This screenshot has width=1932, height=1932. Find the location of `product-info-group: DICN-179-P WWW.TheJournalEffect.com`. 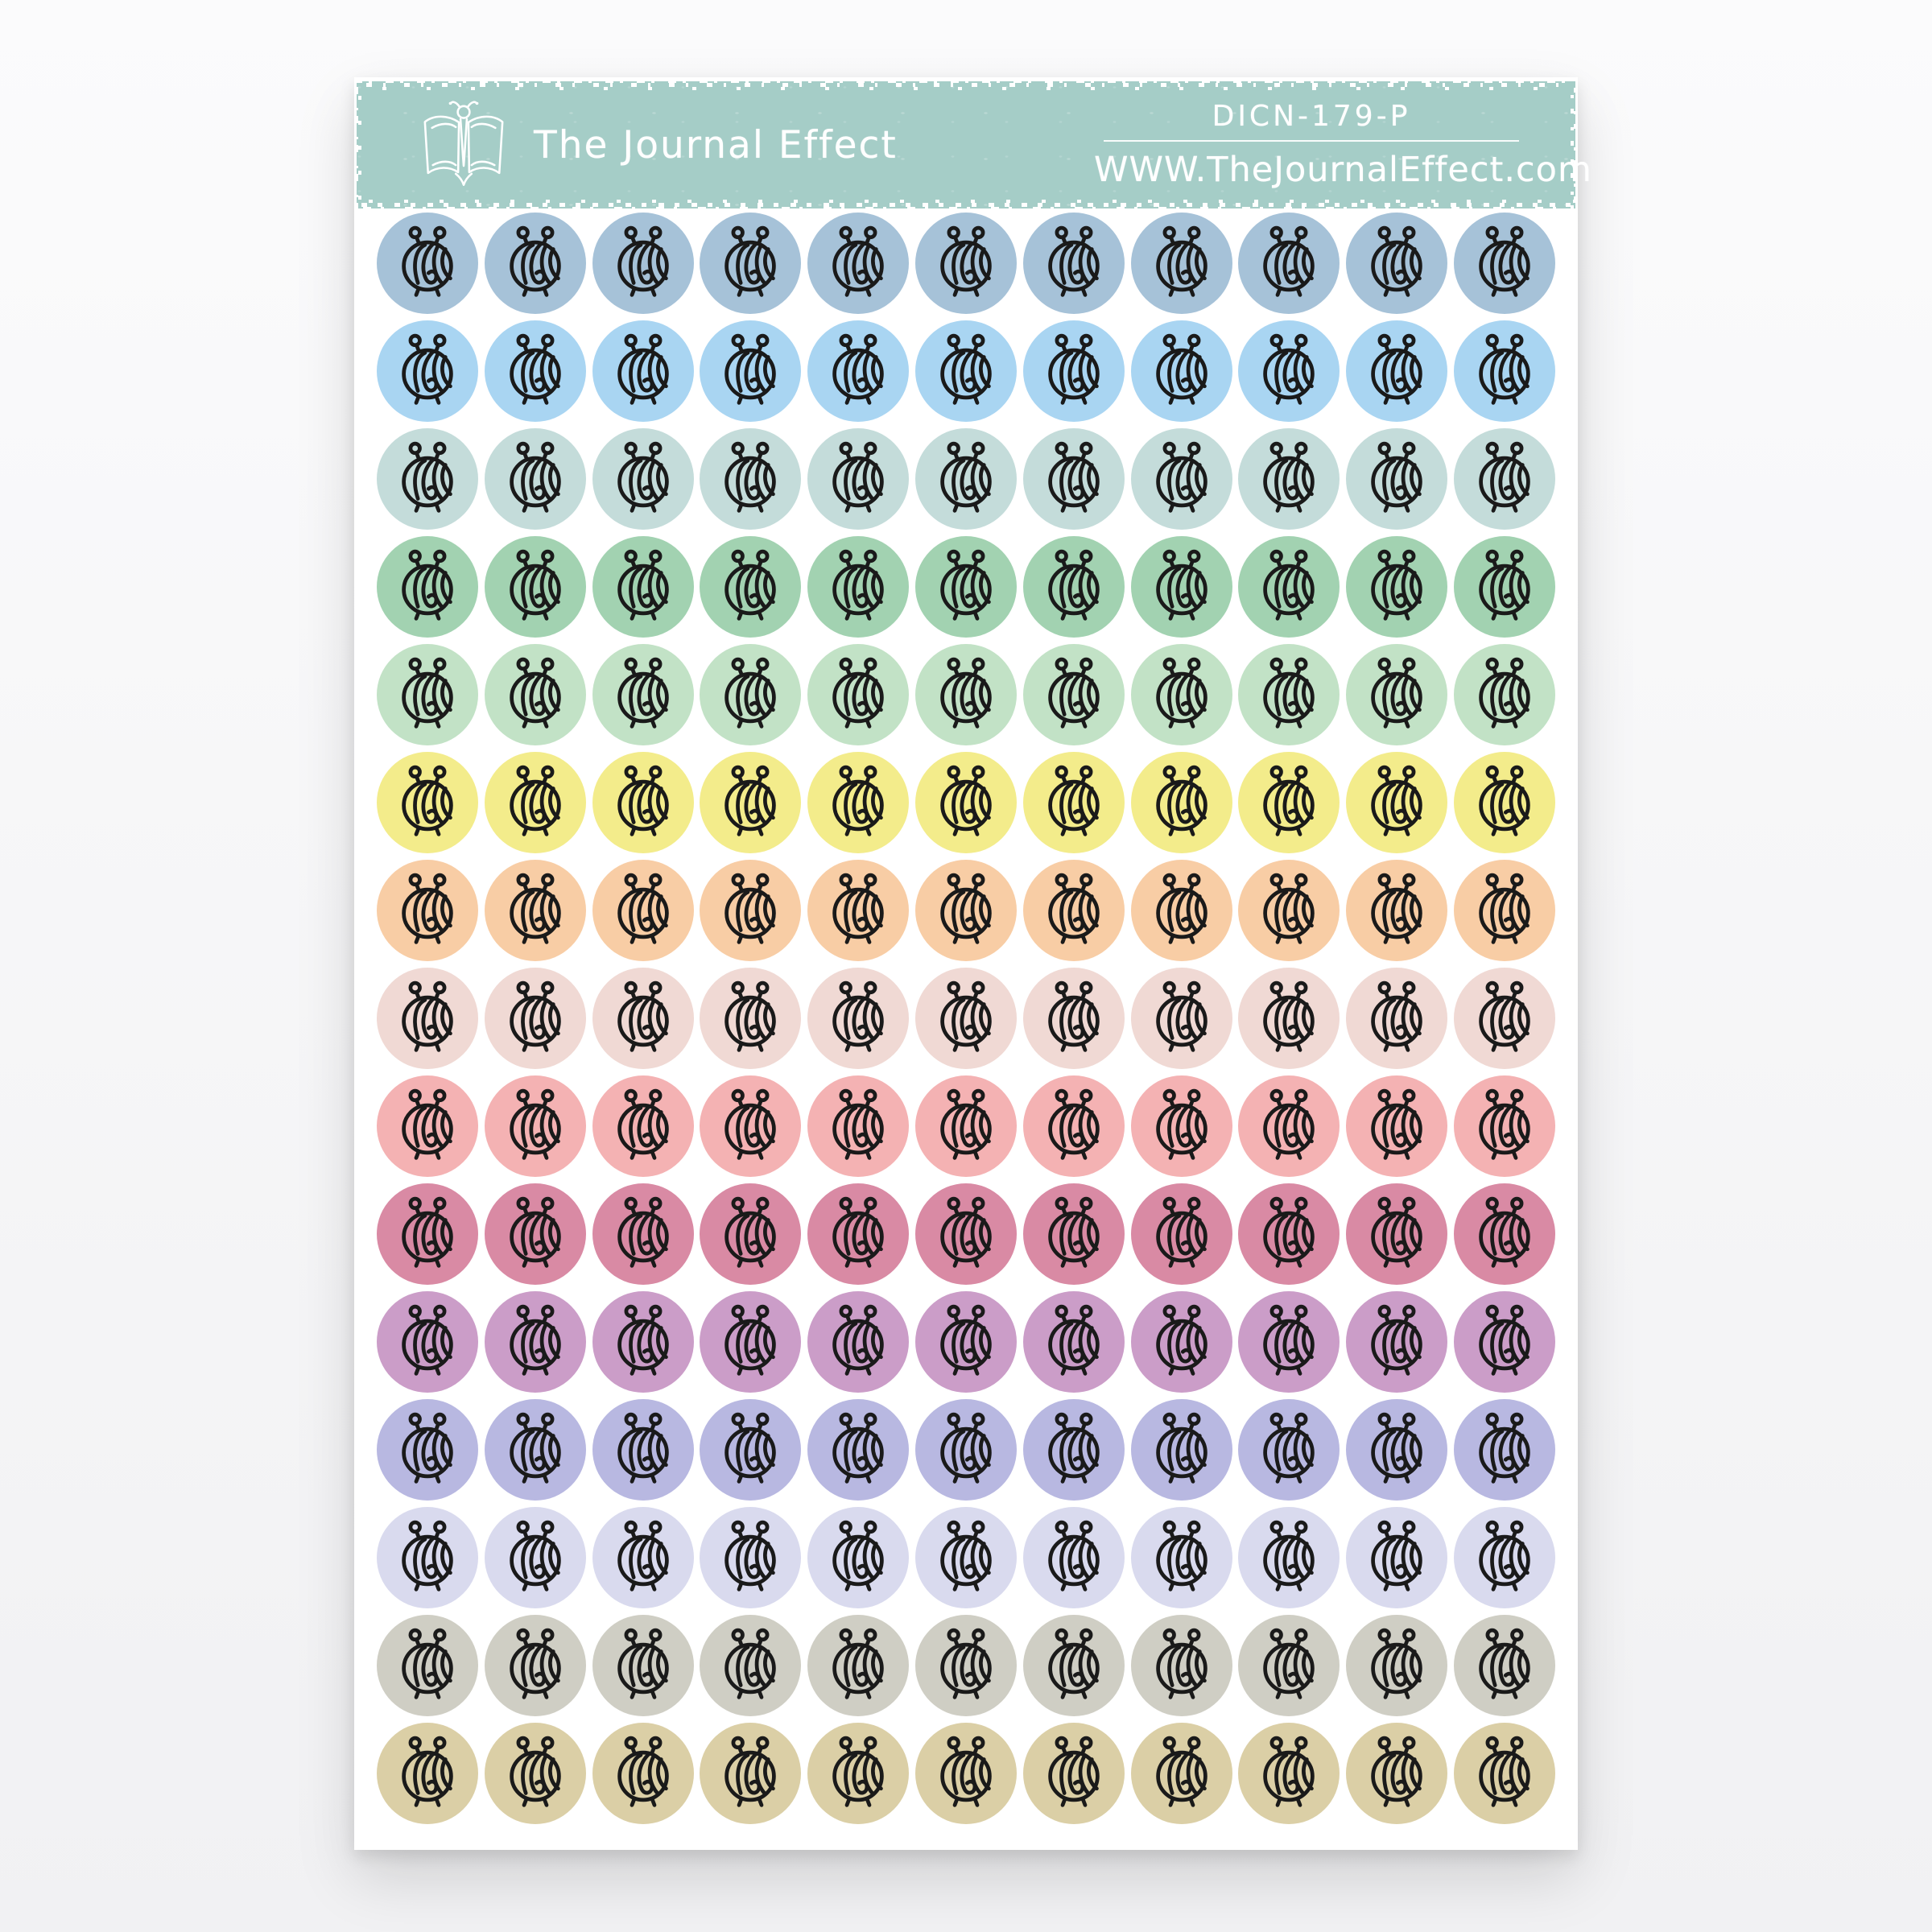

product-info-group: DICN-179-P WWW.TheJournalEffect.com is located at coordinates (1342, 145).